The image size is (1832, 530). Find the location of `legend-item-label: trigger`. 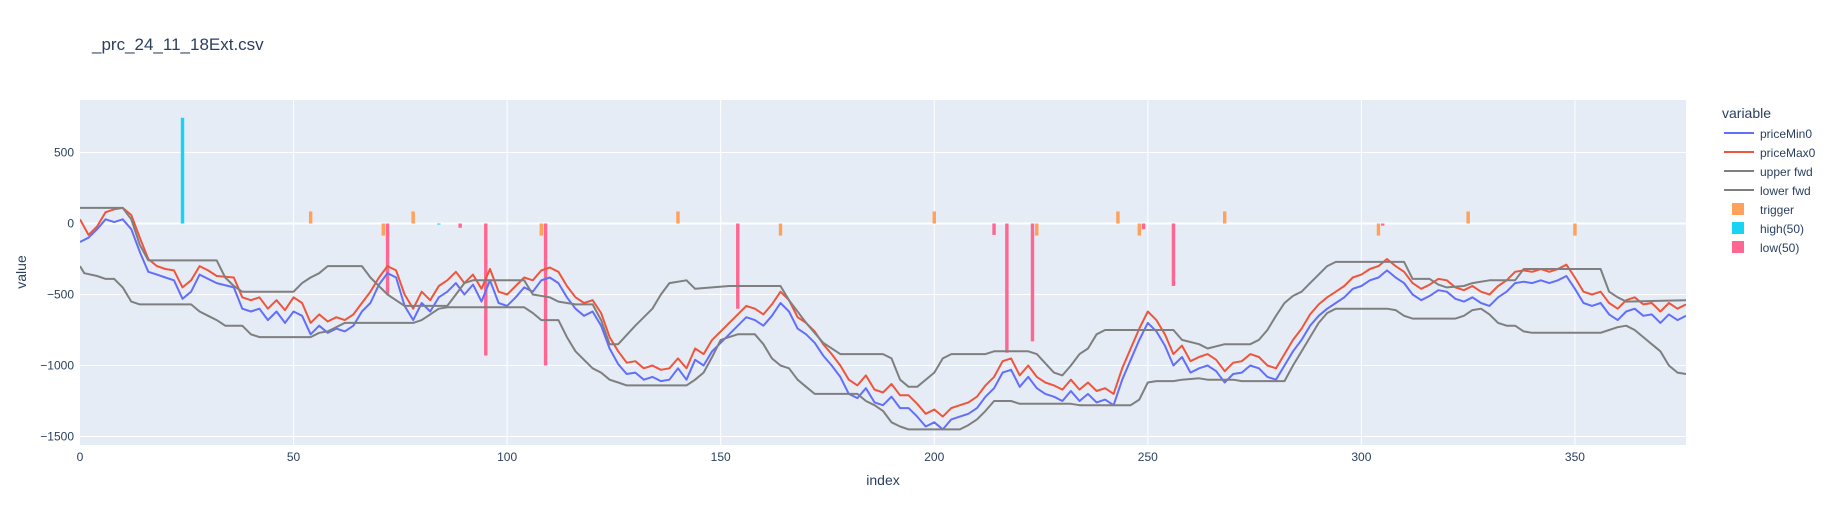

legend-item-label: trigger is located at coordinates (1777, 210).